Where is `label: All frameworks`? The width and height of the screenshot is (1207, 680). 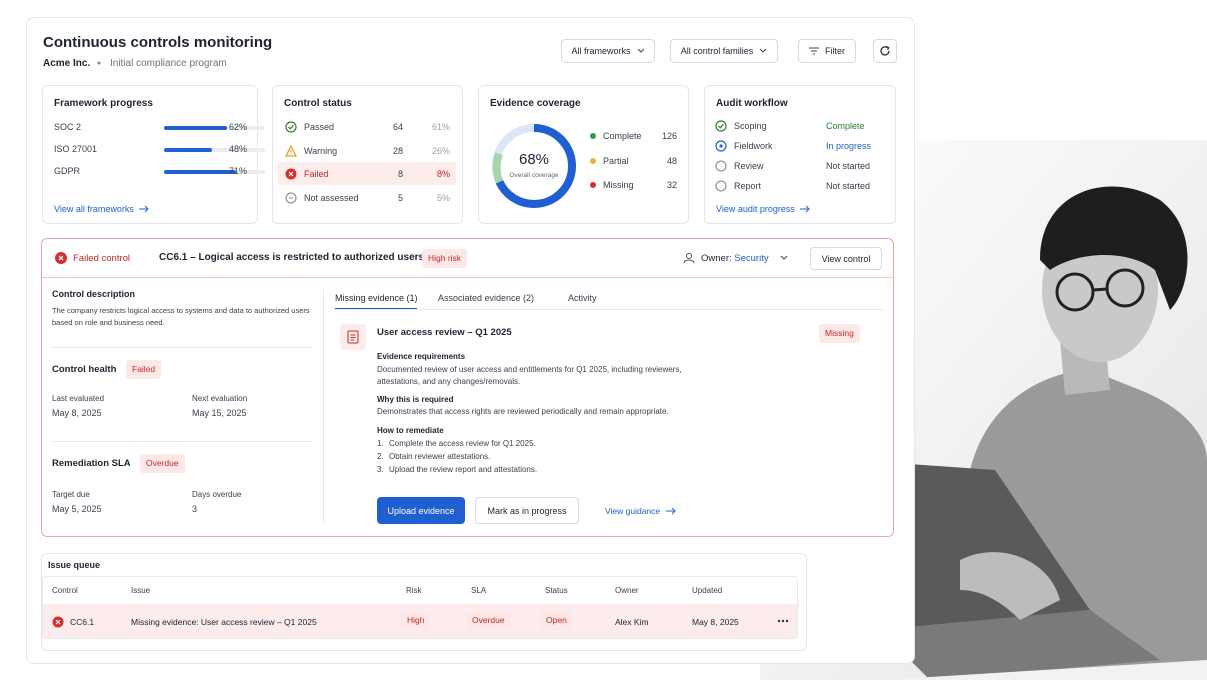
label: All frameworks is located at coordinates (601, 51).